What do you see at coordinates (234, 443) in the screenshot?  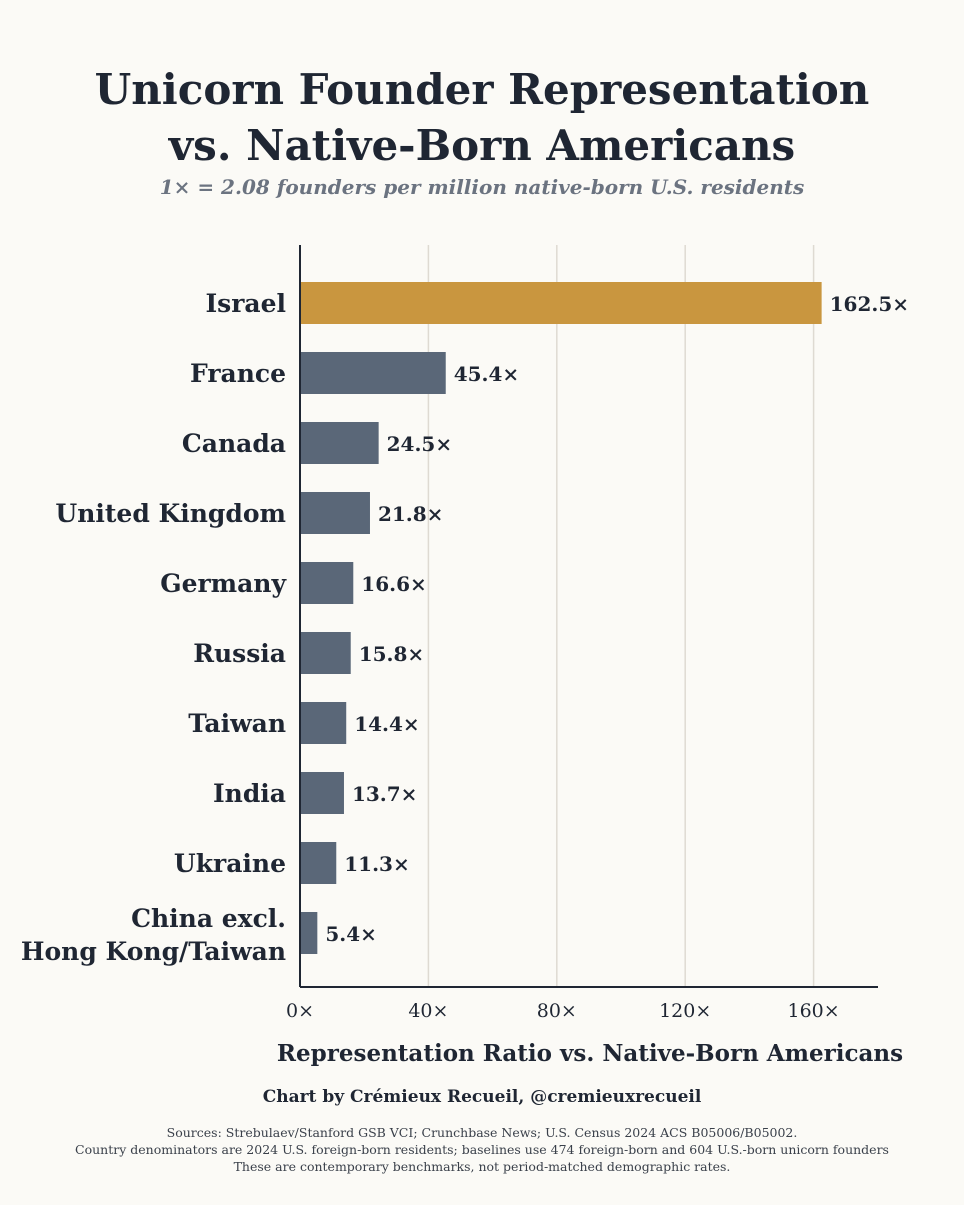 I see `category-label-2: Canada` at bounding box center [234, 443].